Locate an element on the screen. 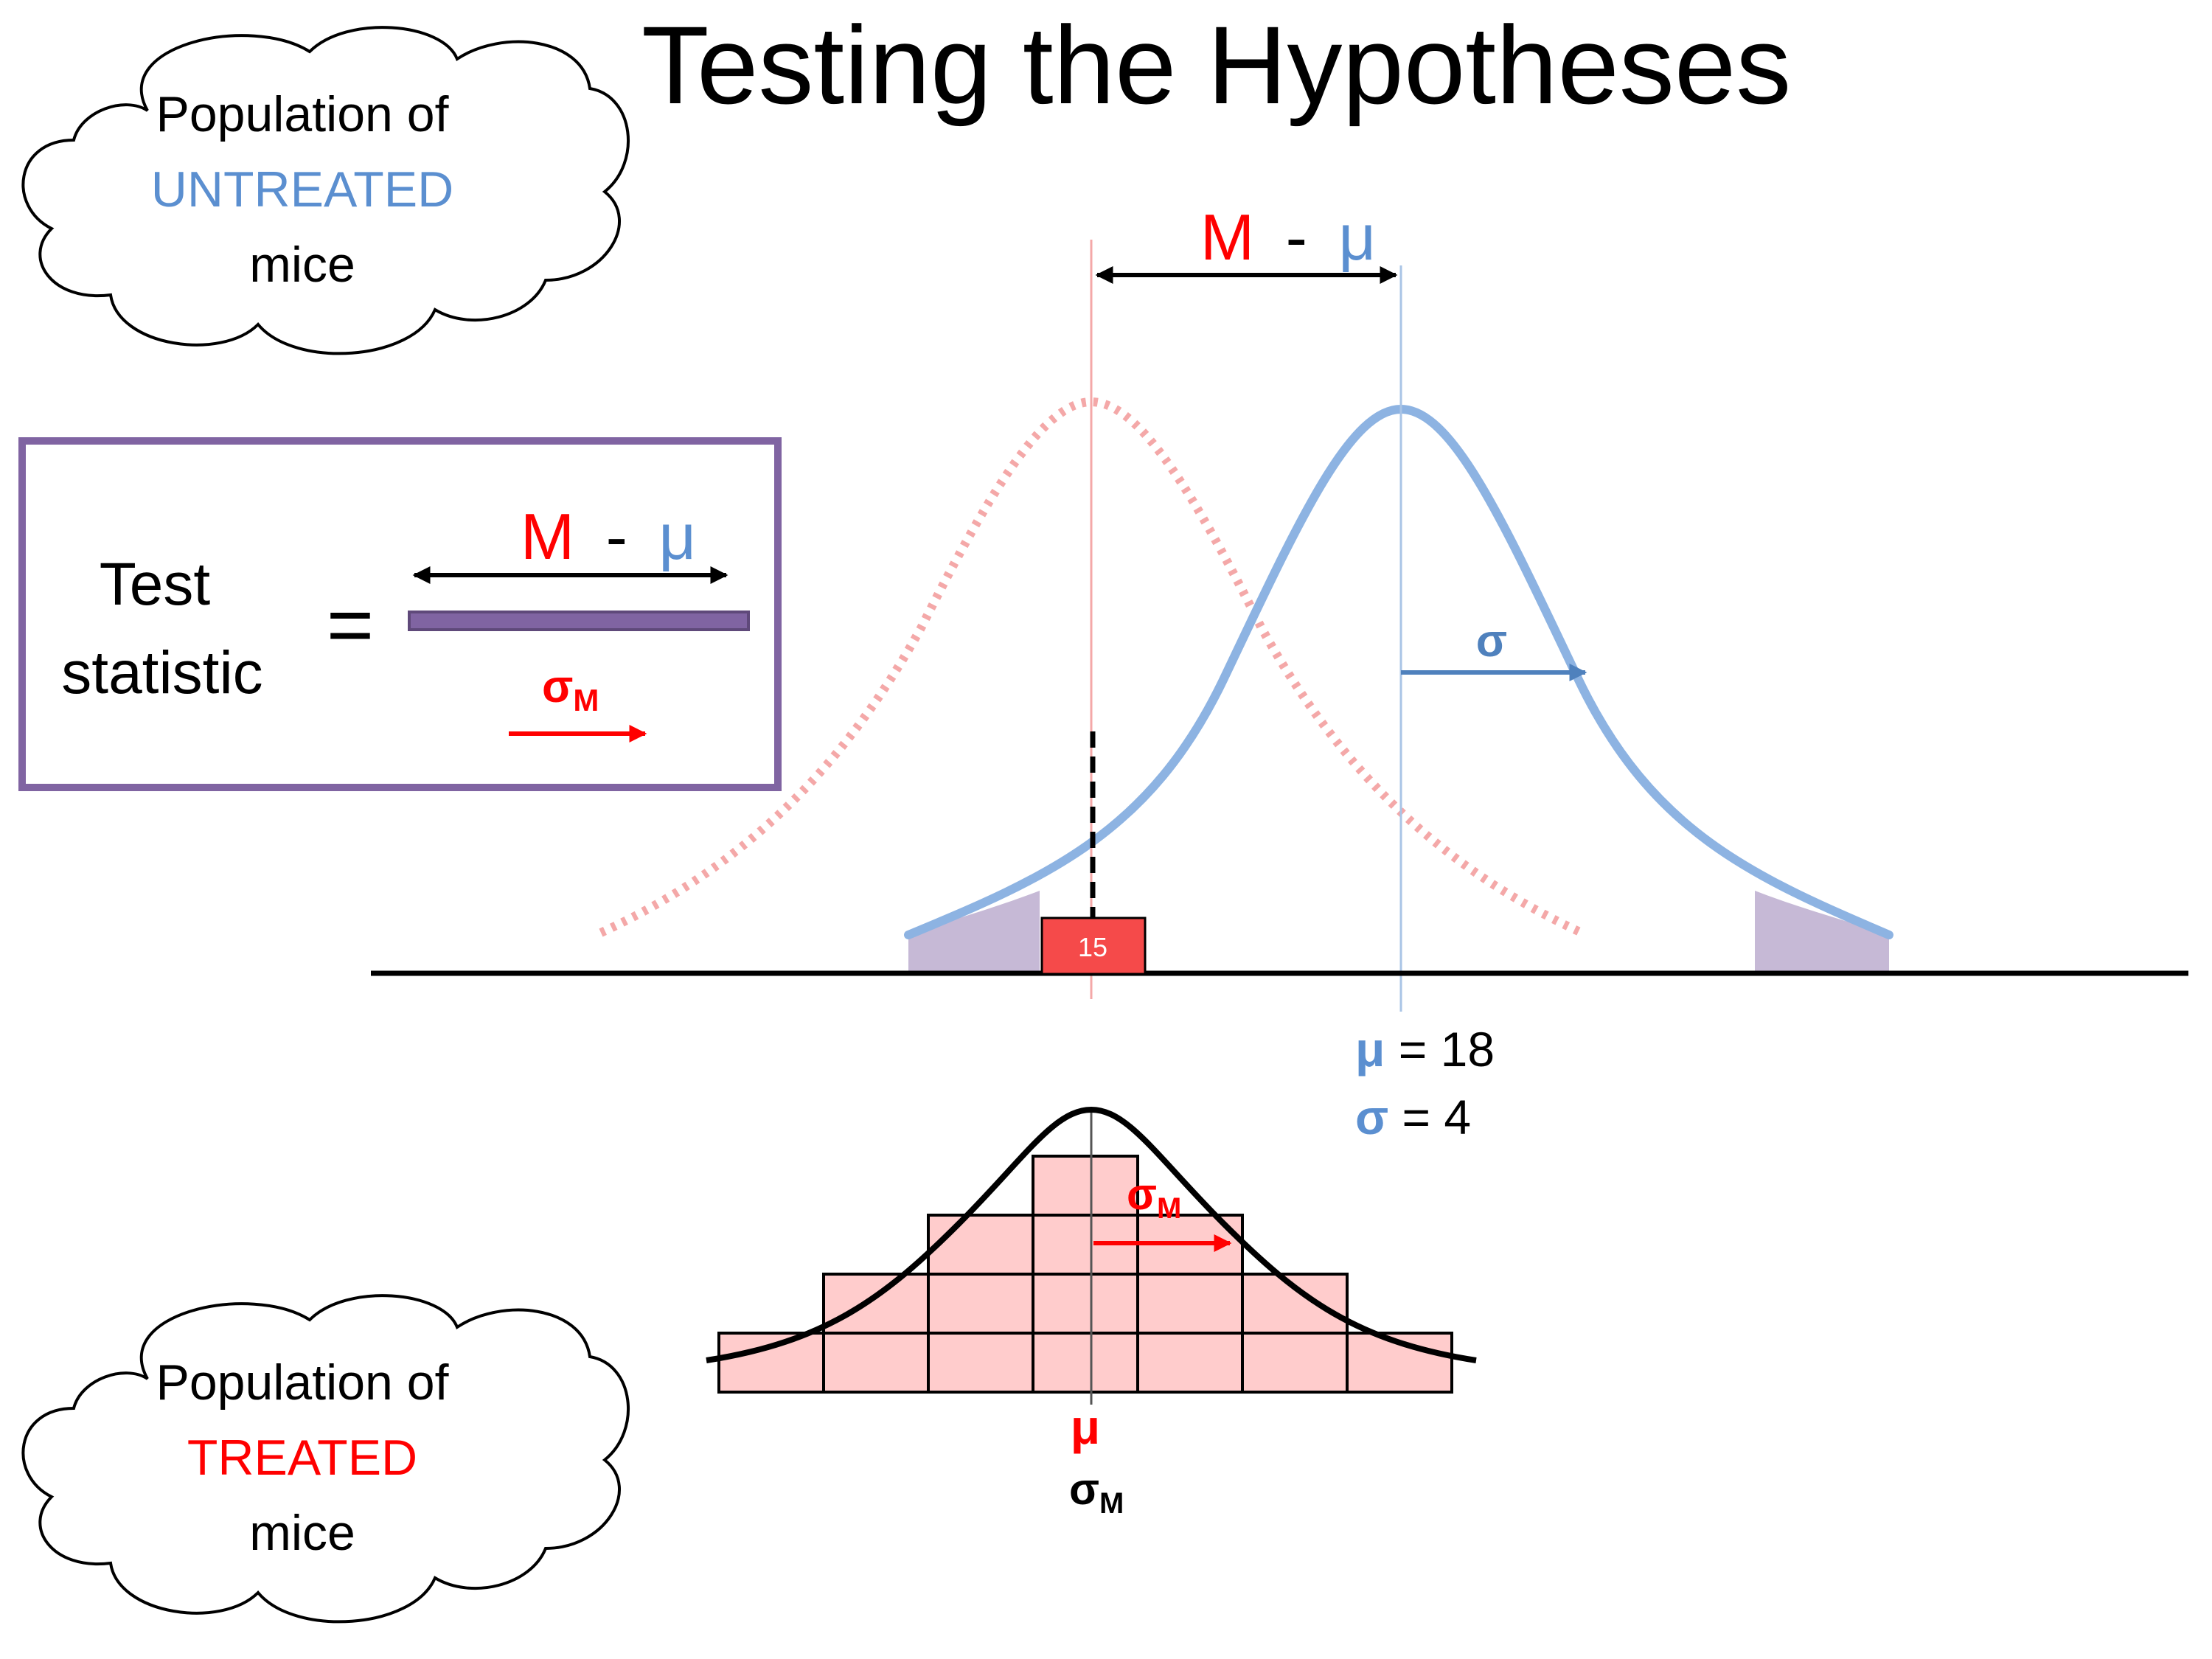 The height and width of the screenshot is (1659, 2212). right-tail-shading is located at coordinates (1822, 933).